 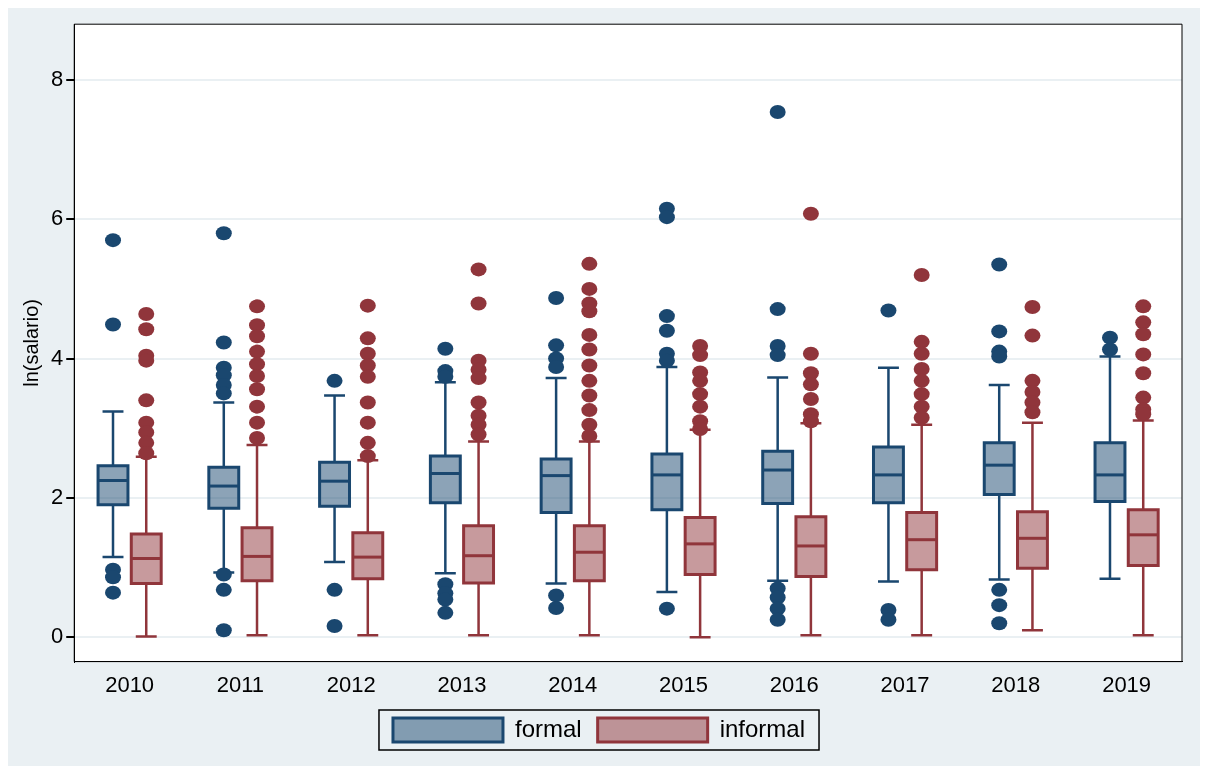 I want to click on x-tick-label: 2011, so click(x=240, y=684).